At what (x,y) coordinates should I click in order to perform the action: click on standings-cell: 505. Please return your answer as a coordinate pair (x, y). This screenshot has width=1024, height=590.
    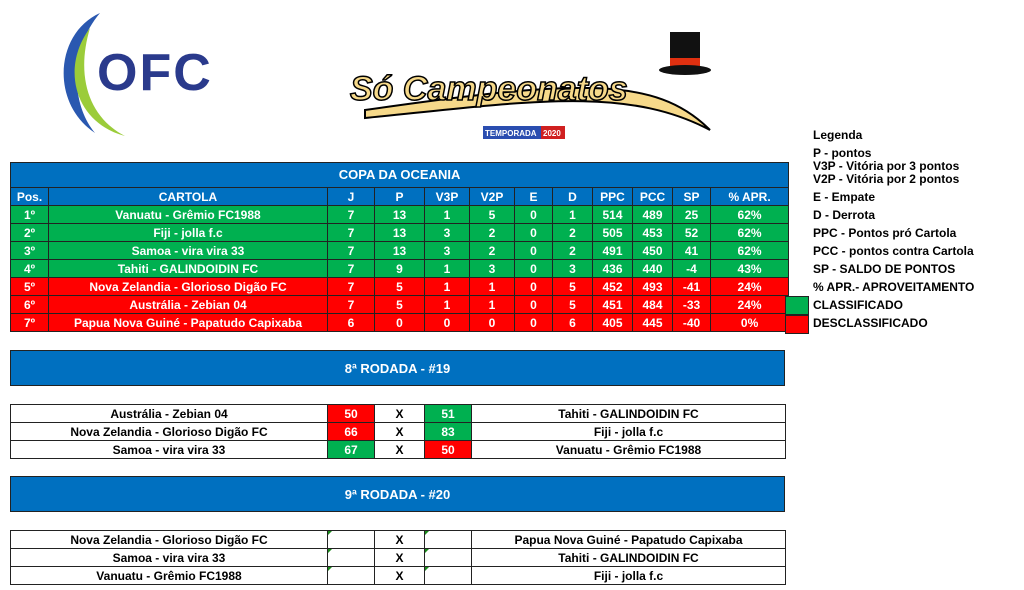
    Looking at the image, I should click on (612, 232).